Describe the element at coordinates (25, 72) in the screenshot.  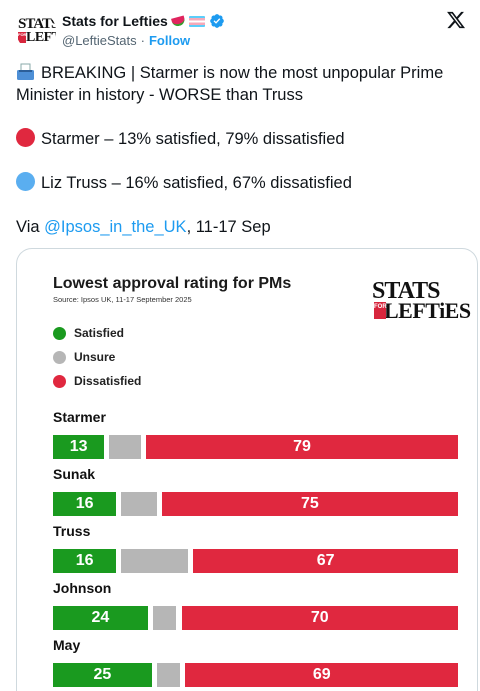
I see `ballot-box-icon` at that location.